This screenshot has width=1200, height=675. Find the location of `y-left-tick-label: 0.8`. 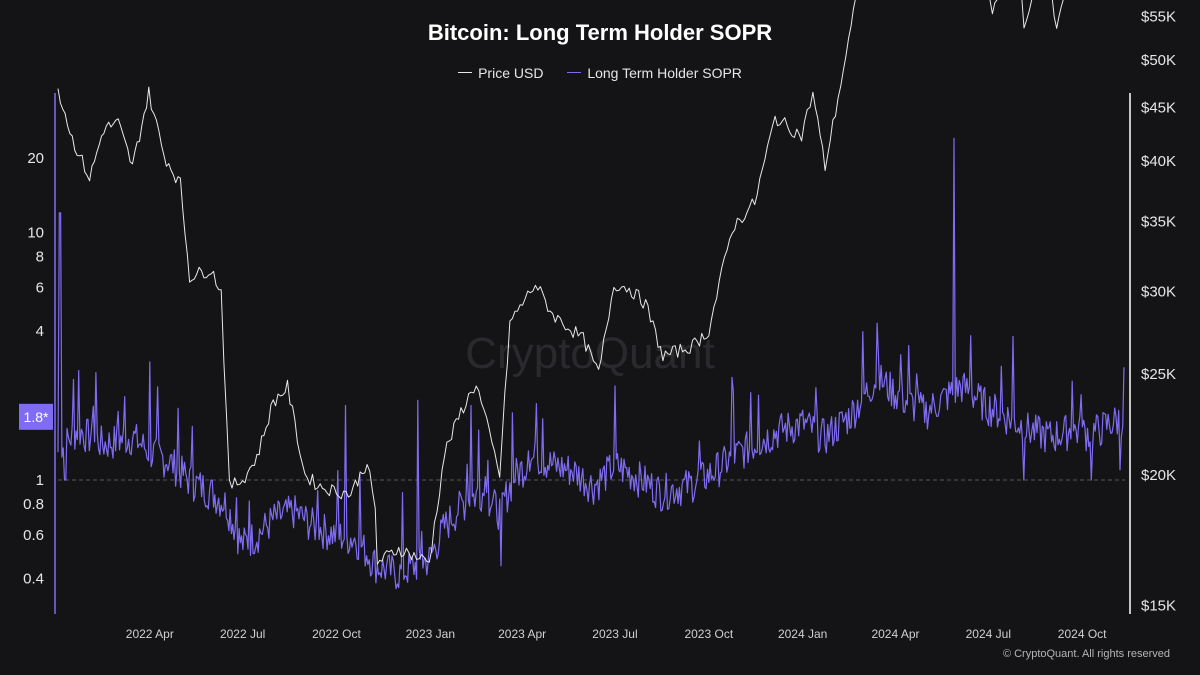

y-left-tick-label: 0.8 is located at coordinates (33, 504).